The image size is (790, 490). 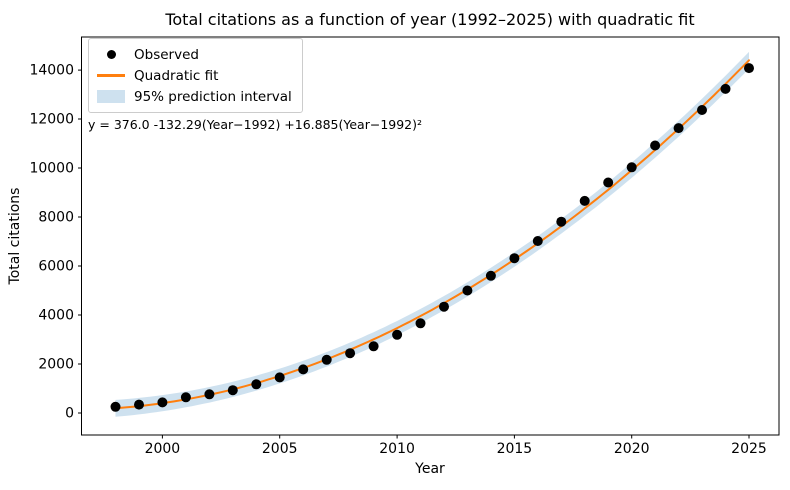 I want to click on legend-item-quadratic-fit: Quadratic fit, so click(x=194, y=75).